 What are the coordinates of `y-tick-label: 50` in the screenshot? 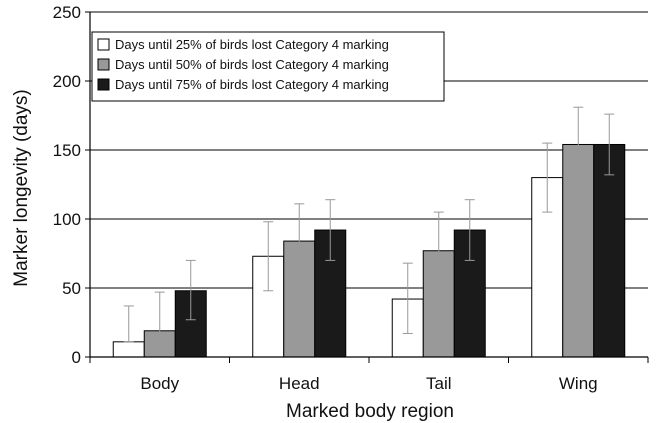 It's located at (71, 288).